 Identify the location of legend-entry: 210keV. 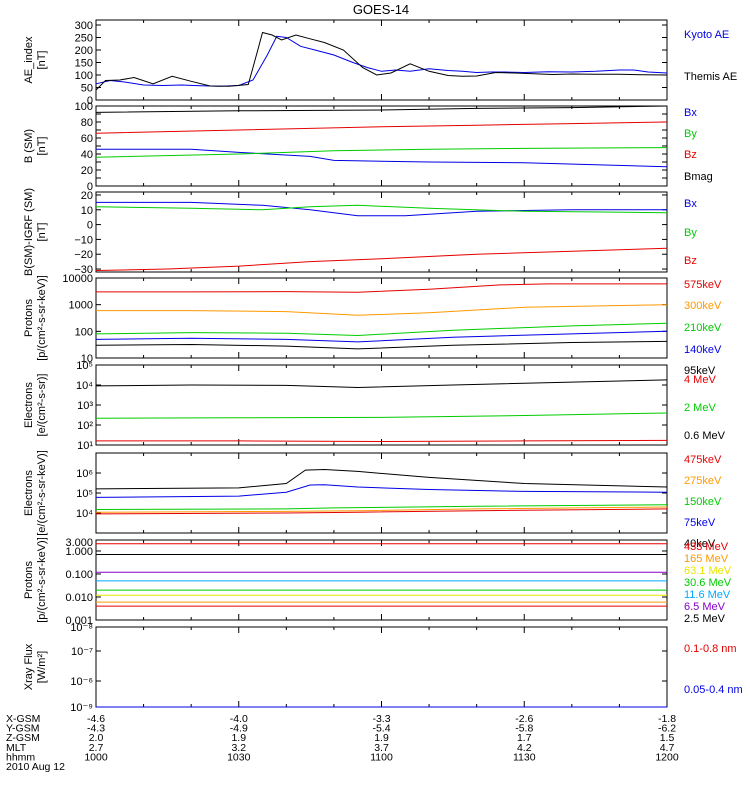
(703, 328).